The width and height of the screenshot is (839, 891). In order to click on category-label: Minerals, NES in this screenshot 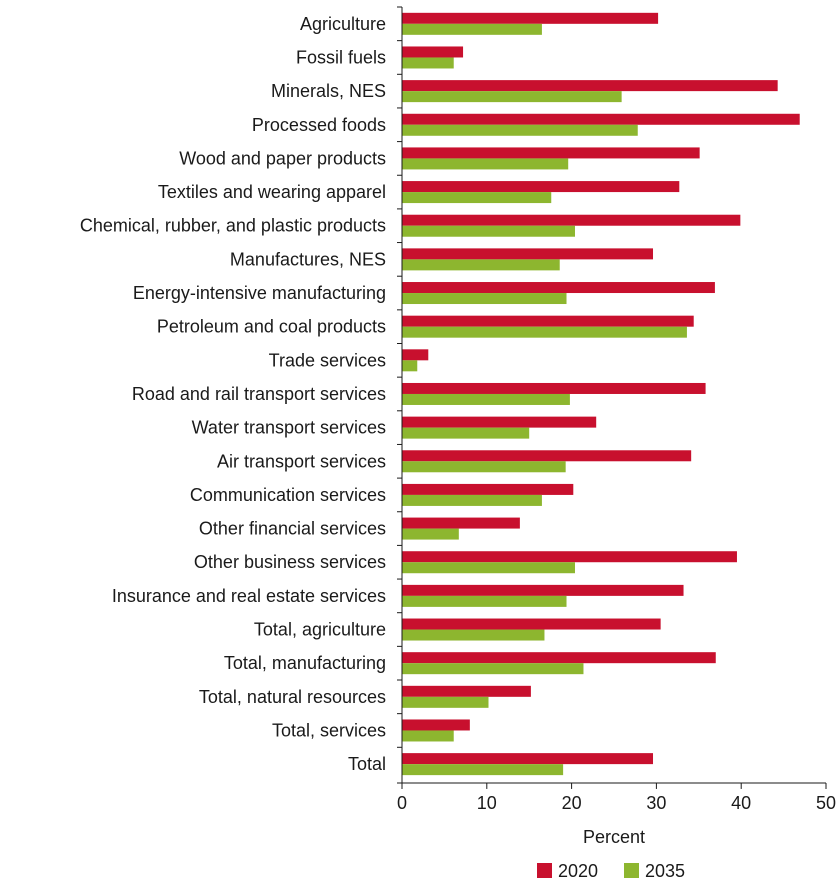, I will do `click(328, 91)`.